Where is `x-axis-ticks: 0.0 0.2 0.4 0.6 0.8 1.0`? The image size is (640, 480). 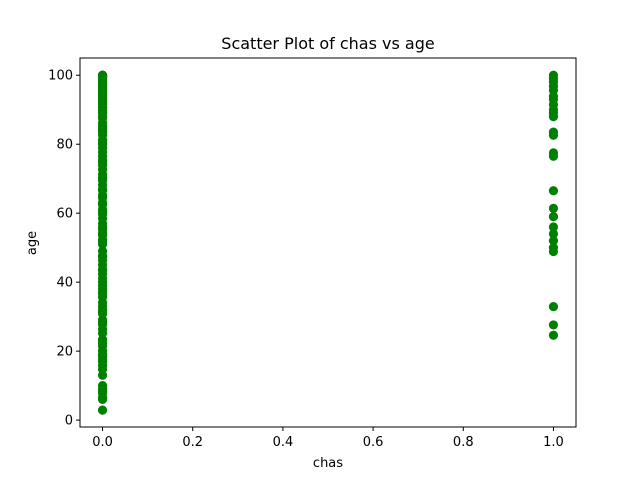
x-axis-ticks: 0.0 0.2 0.4 0.6 0.8 1.0 is located at coordinates (328, 438).